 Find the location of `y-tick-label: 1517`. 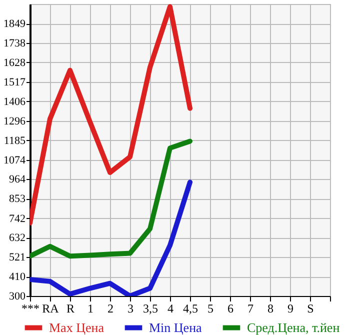

y-tick-label: 1517 is located at coordinates (15, 82).